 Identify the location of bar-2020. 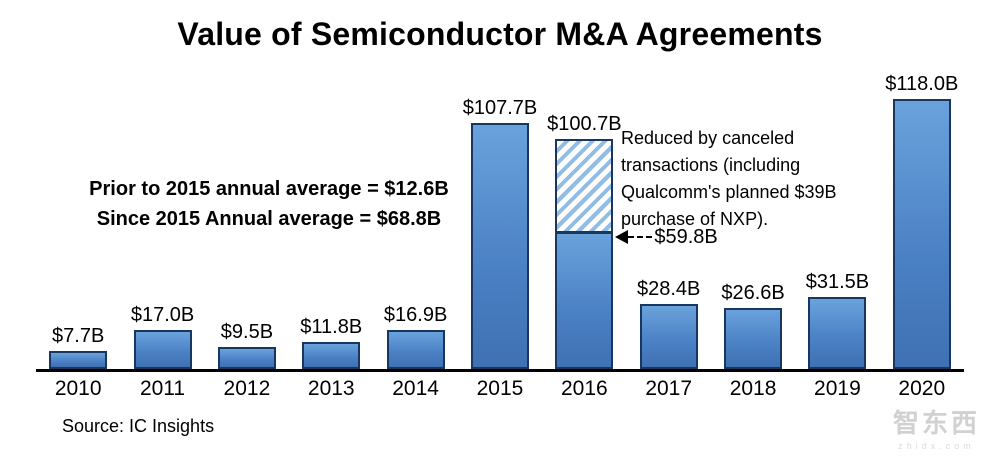
(921, 234).